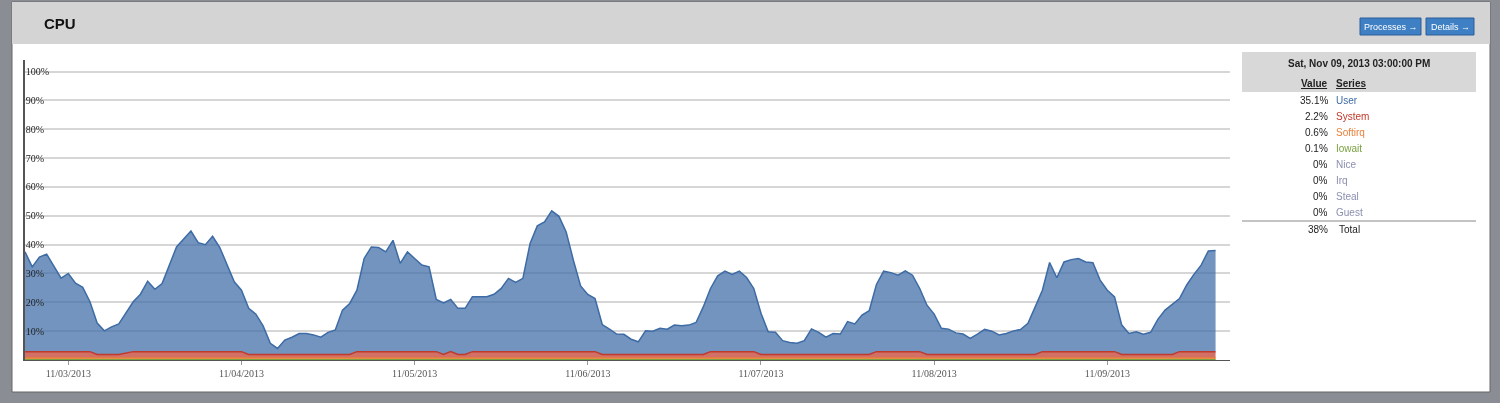 The width and height of the screenshot is (1500, 403). I want to click on text: 38%, so click(1318, 229).